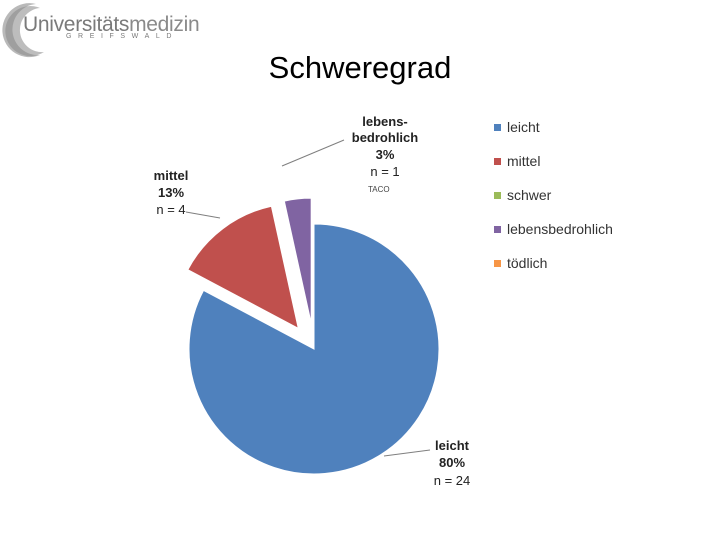 Image resolution: width=720 pixels, height=540 pixels. What do you see at coordinates (527, 263) in the screenshot?
I see `legend-label-tödlich: tödlich` at bounding box center [527, 263].